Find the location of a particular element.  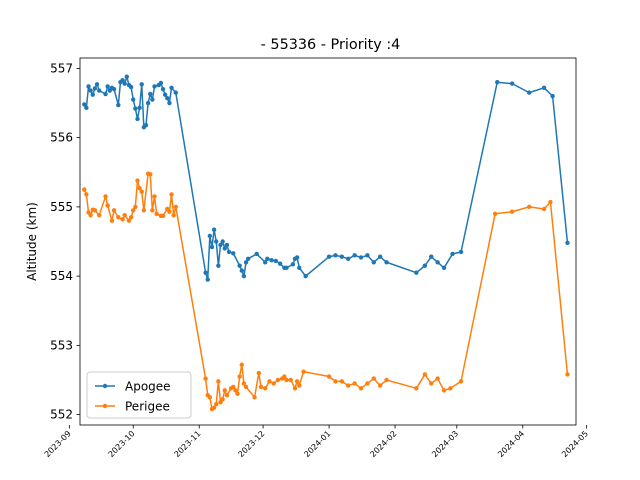

x-tick-label-2024-03: 2024-03 is located at coordinates (445, 444).